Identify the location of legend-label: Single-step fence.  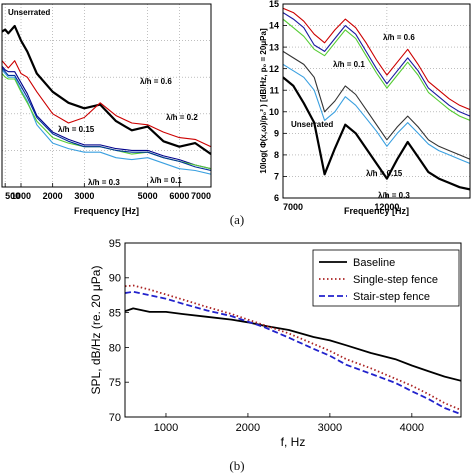
(395, 280).